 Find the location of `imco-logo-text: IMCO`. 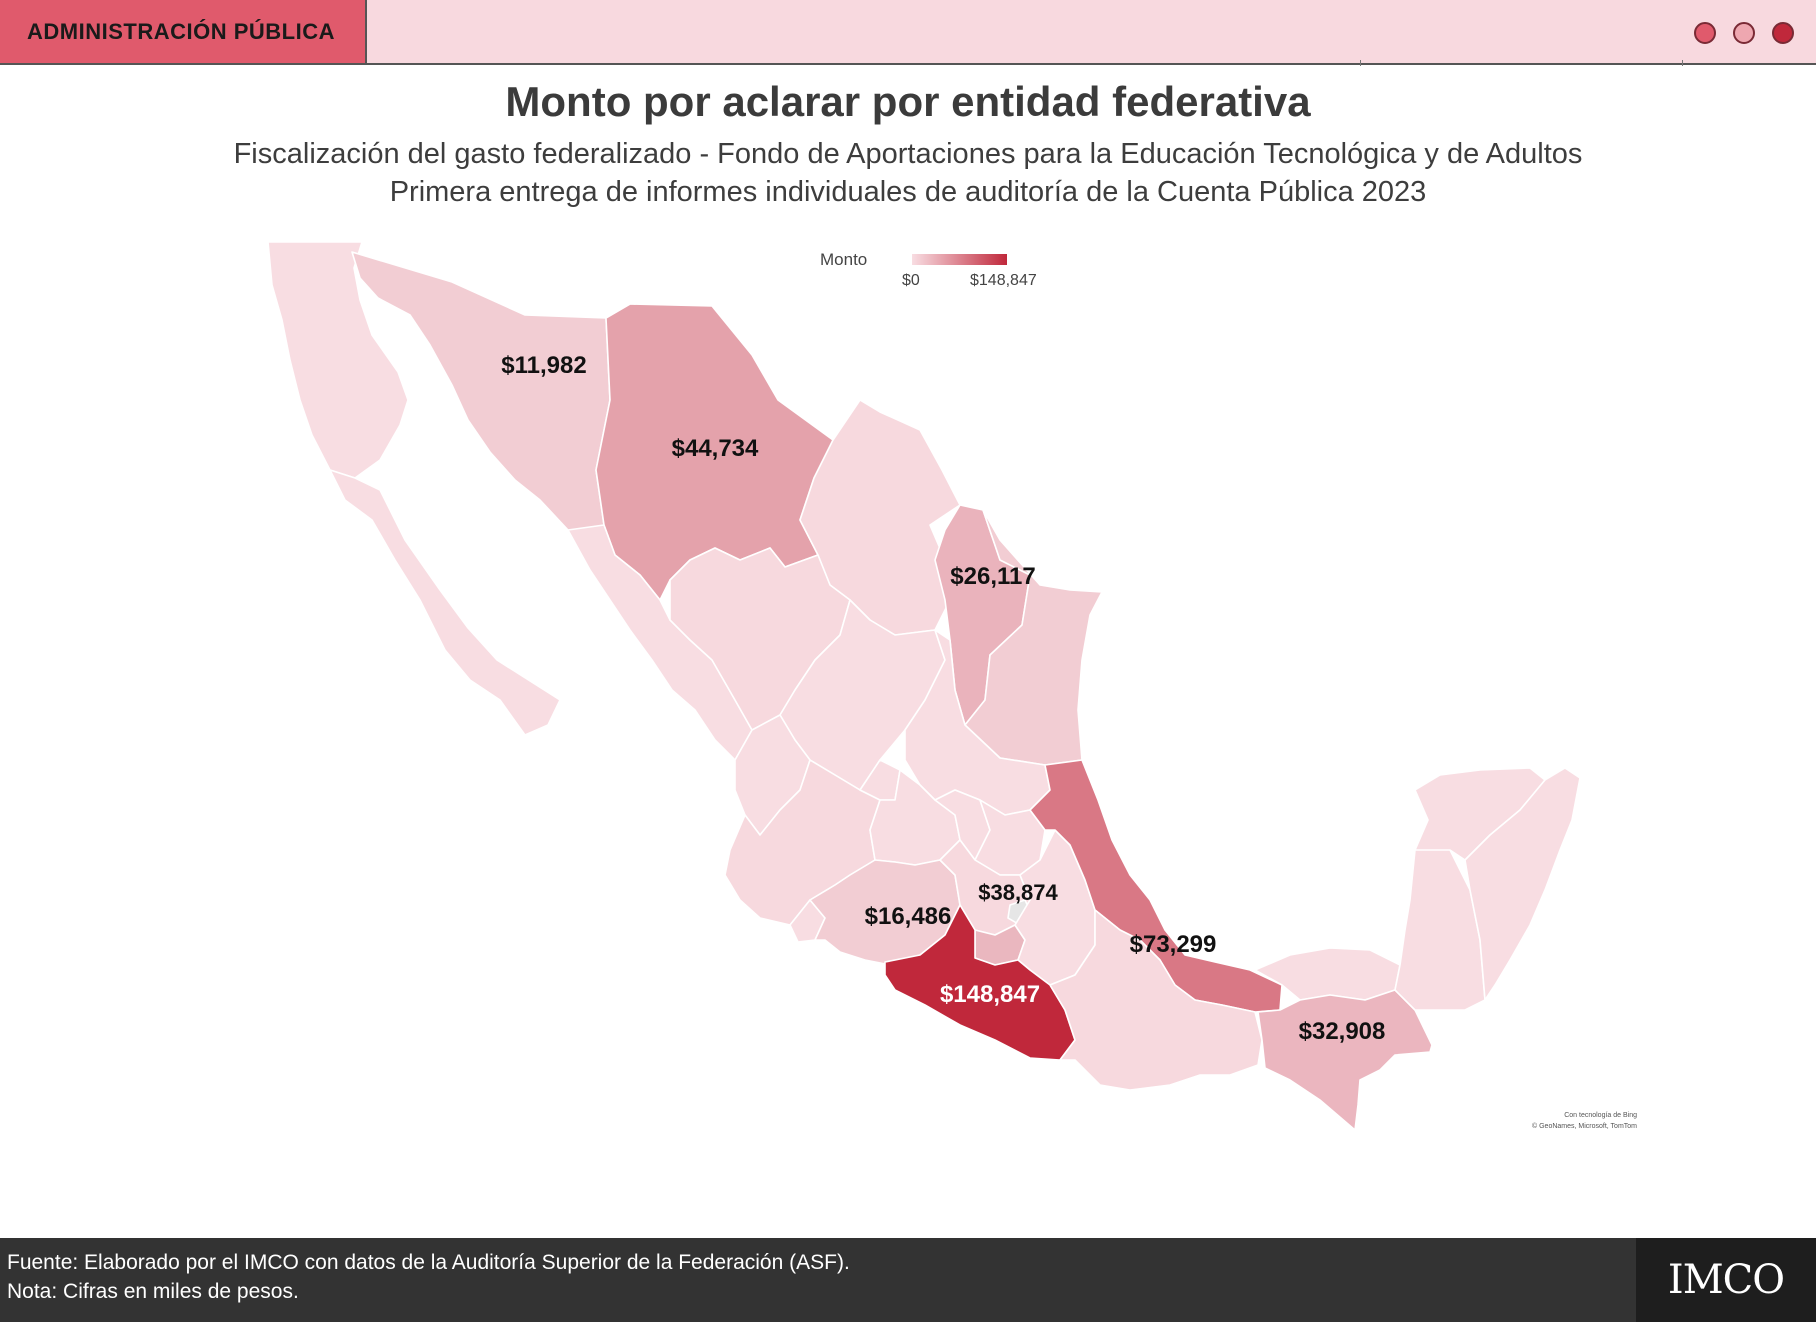

imco-logo-text: IMCO is located at coordinates (1726, 1280).